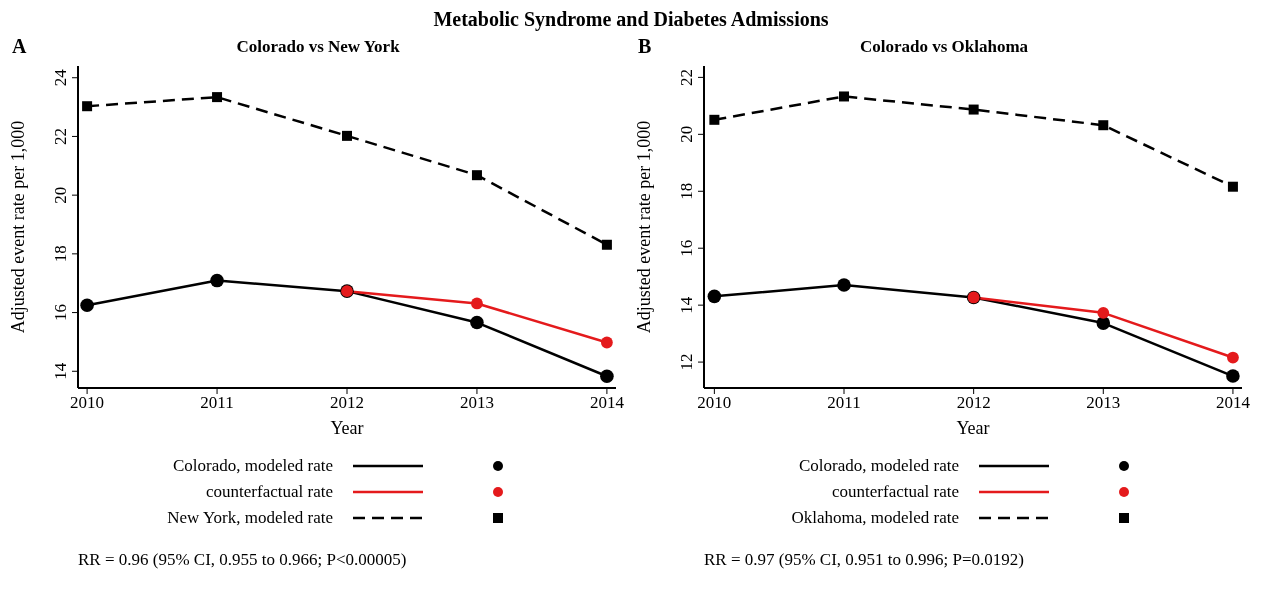 The image size is (1262, 610). Describe the element at coordinates (19, 46) in the screenshot. I see `text: A` at that location.